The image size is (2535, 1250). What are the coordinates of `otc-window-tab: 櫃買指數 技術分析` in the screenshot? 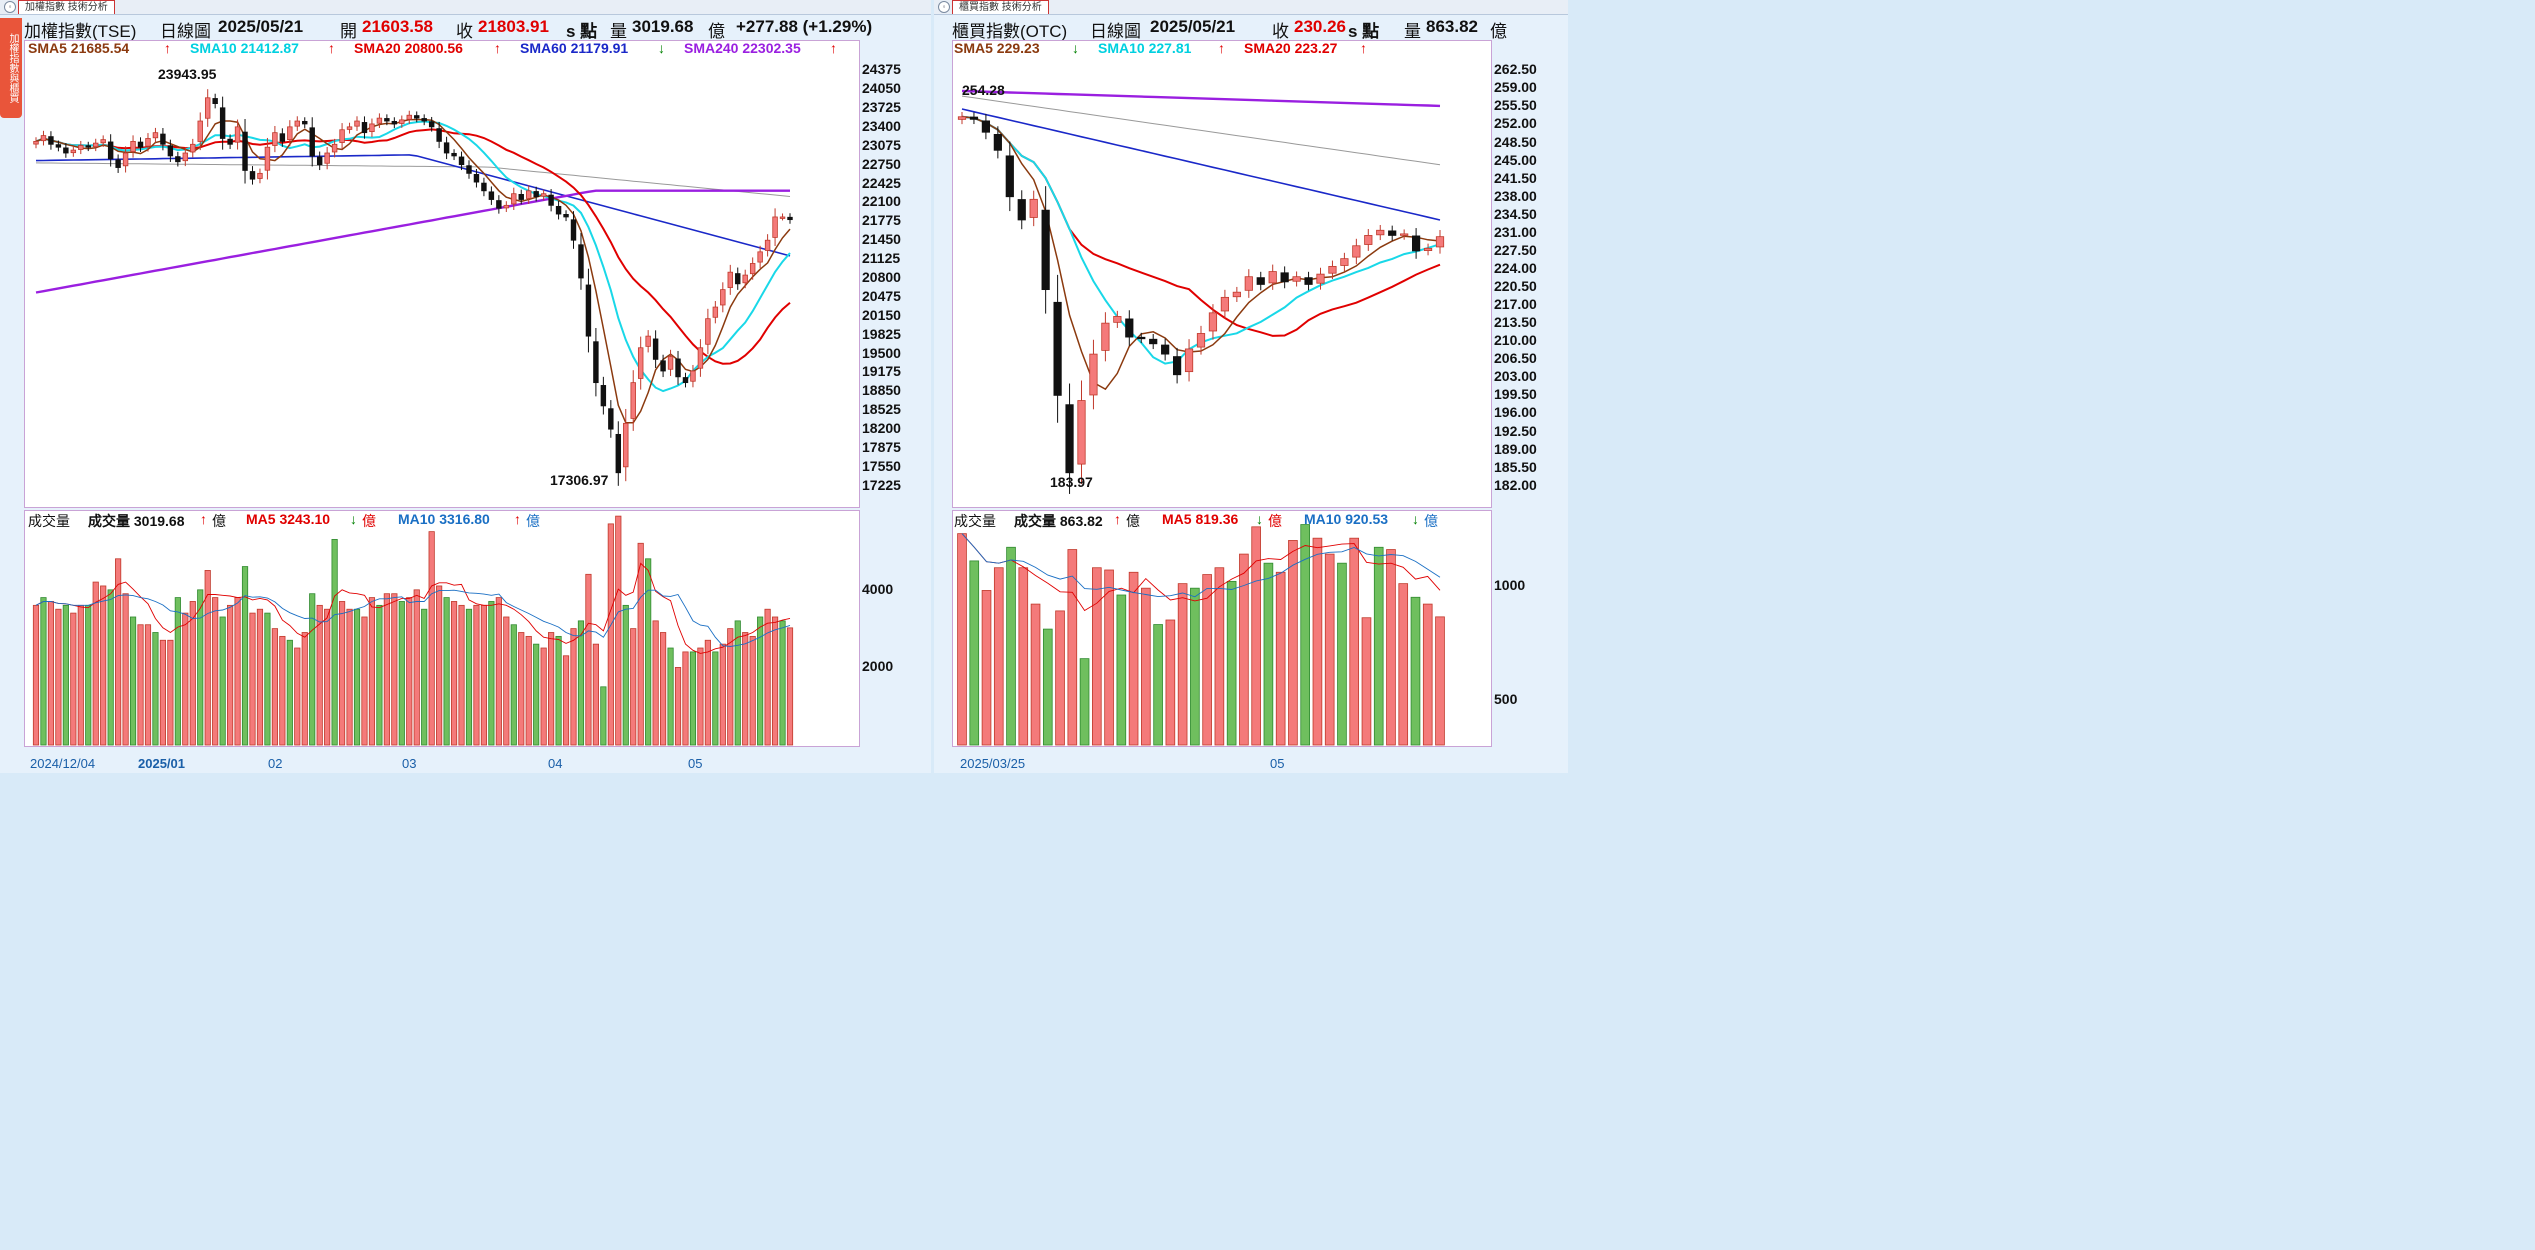 It's located at (1000, 7).